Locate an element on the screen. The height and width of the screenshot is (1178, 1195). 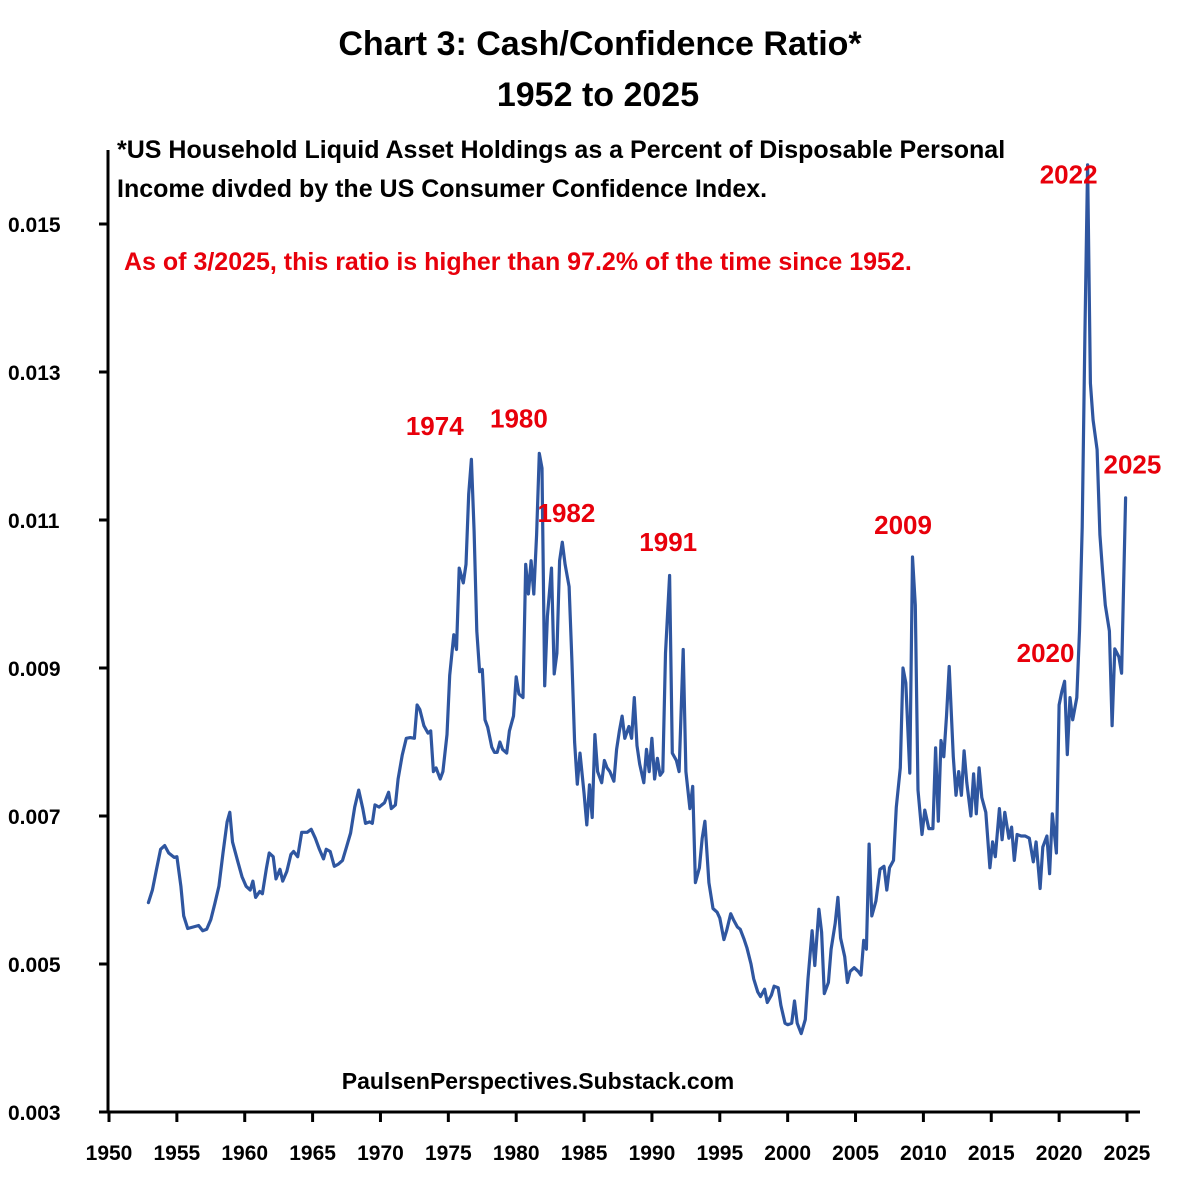
x-tick-label: 1980 is located at coordinates (516, 1153).